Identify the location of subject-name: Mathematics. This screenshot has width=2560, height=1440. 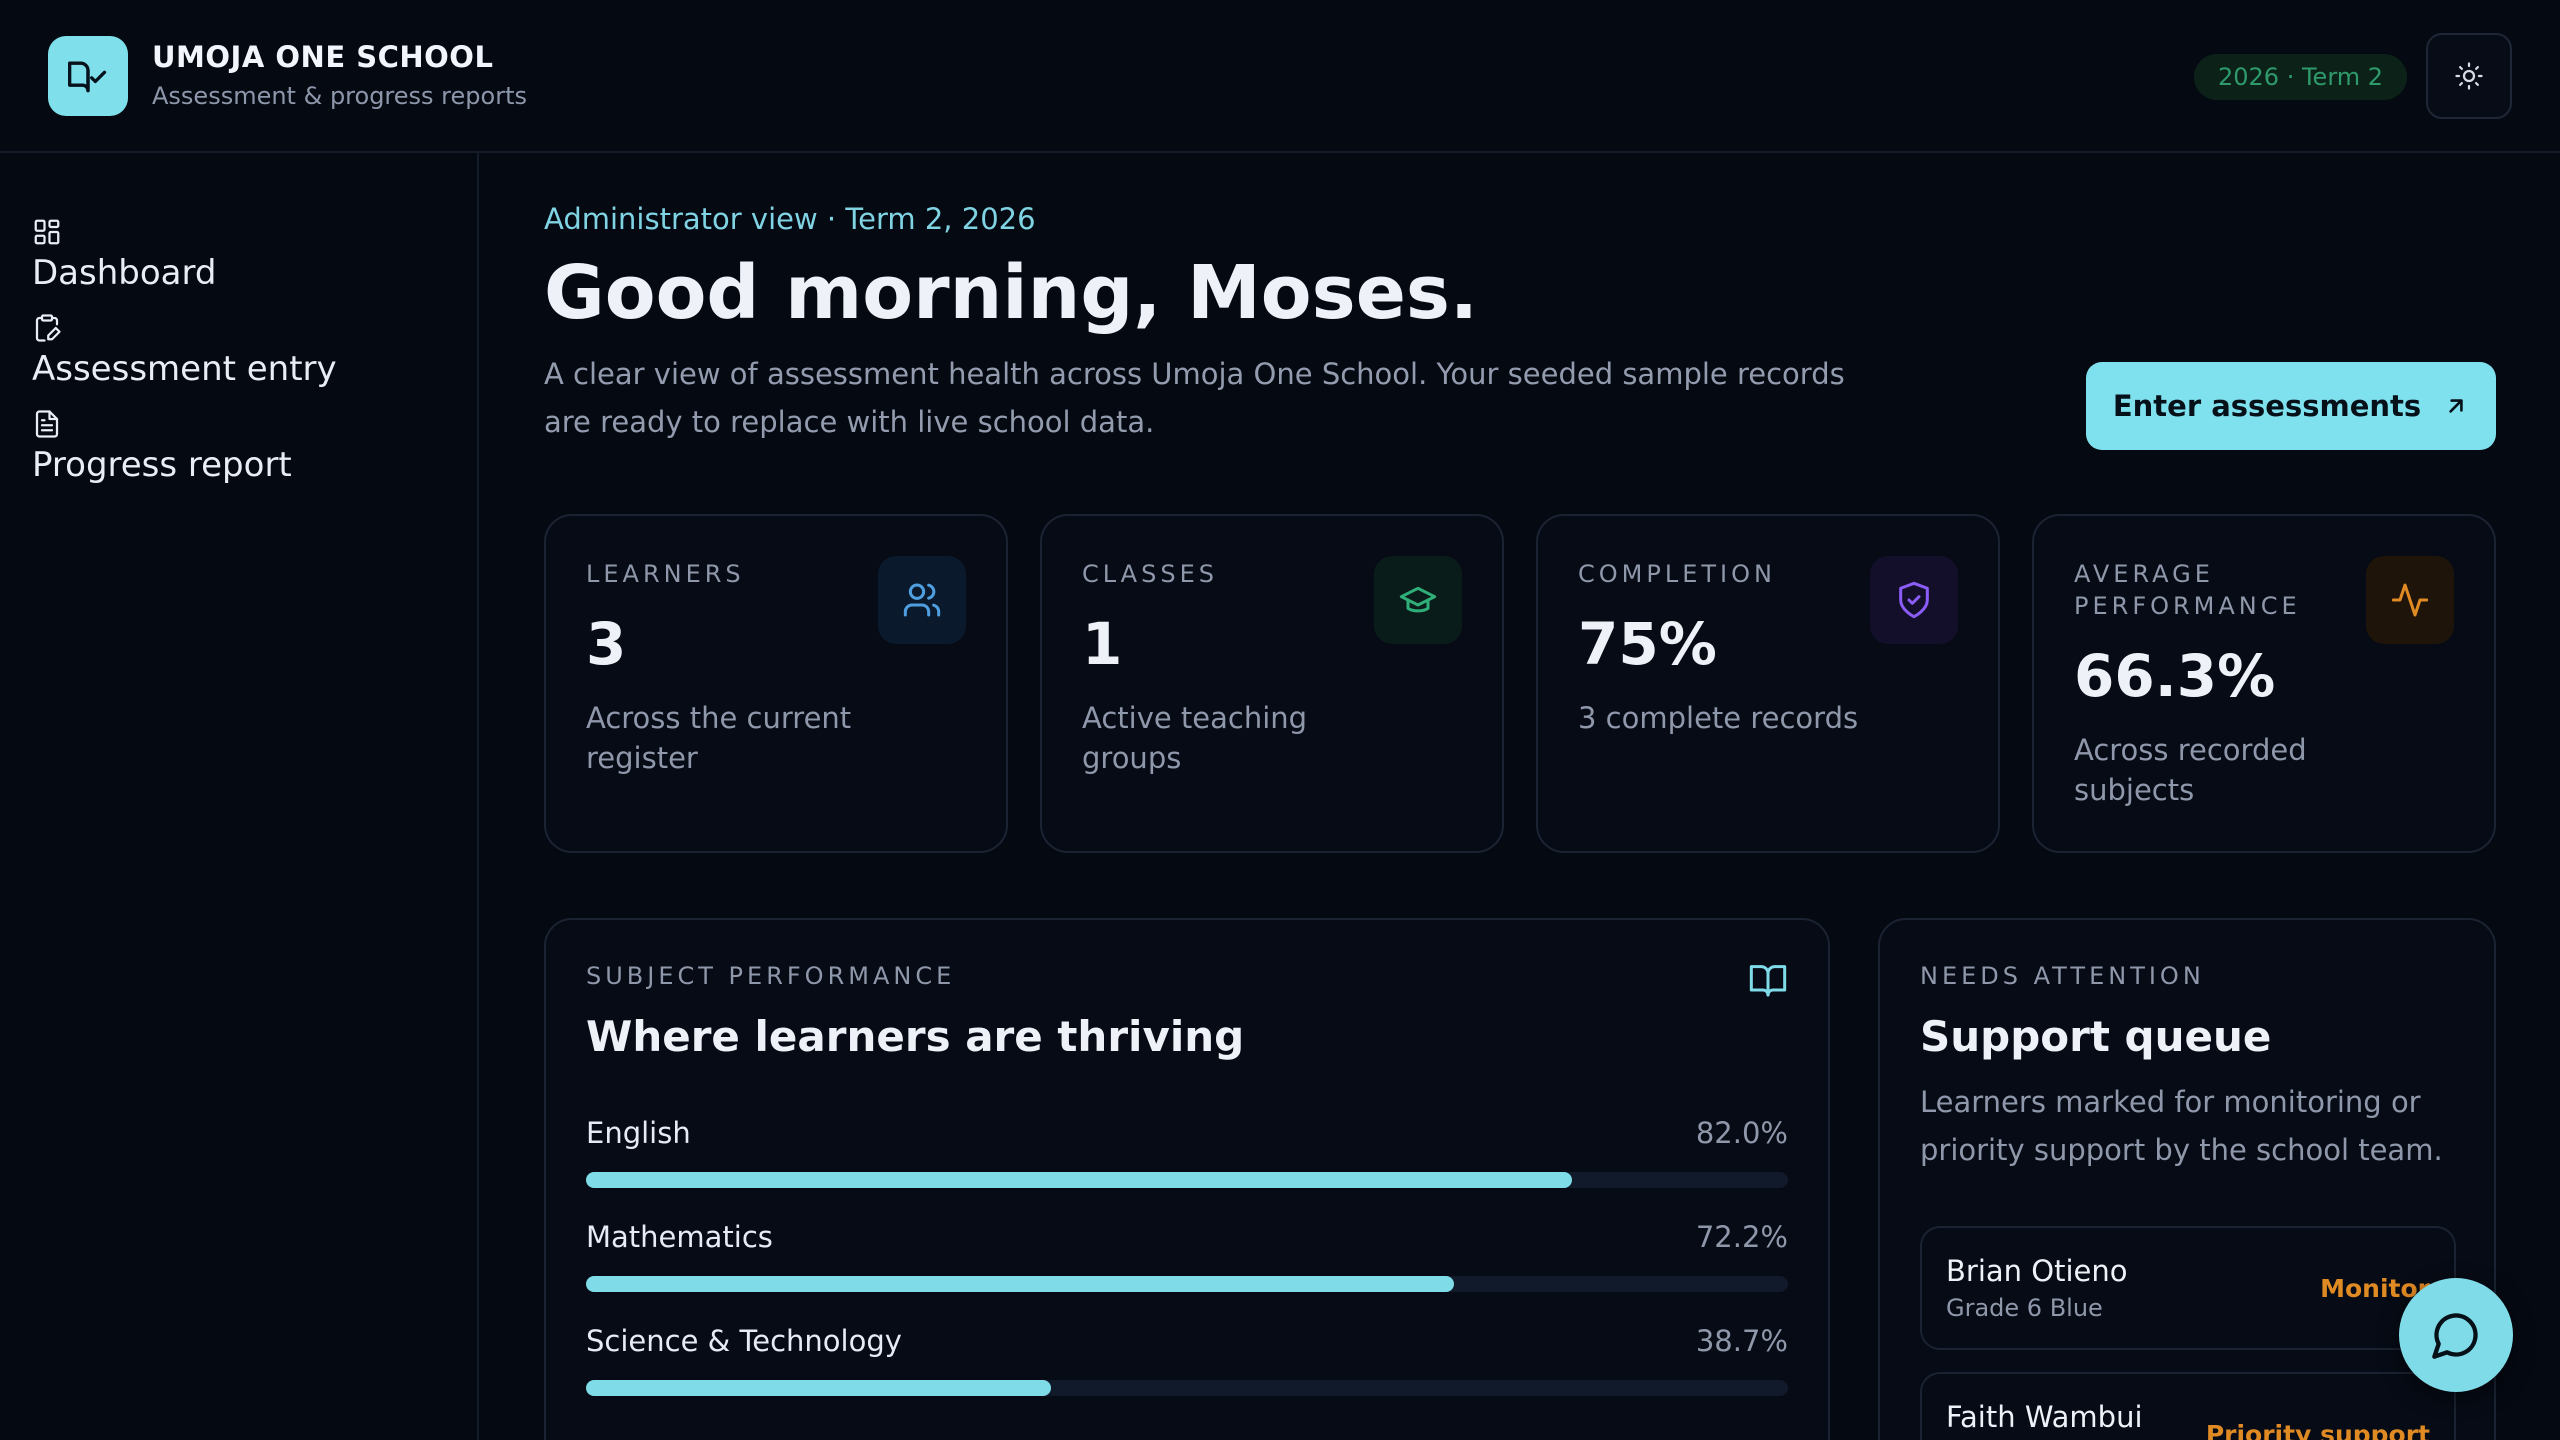
(679, 1237).